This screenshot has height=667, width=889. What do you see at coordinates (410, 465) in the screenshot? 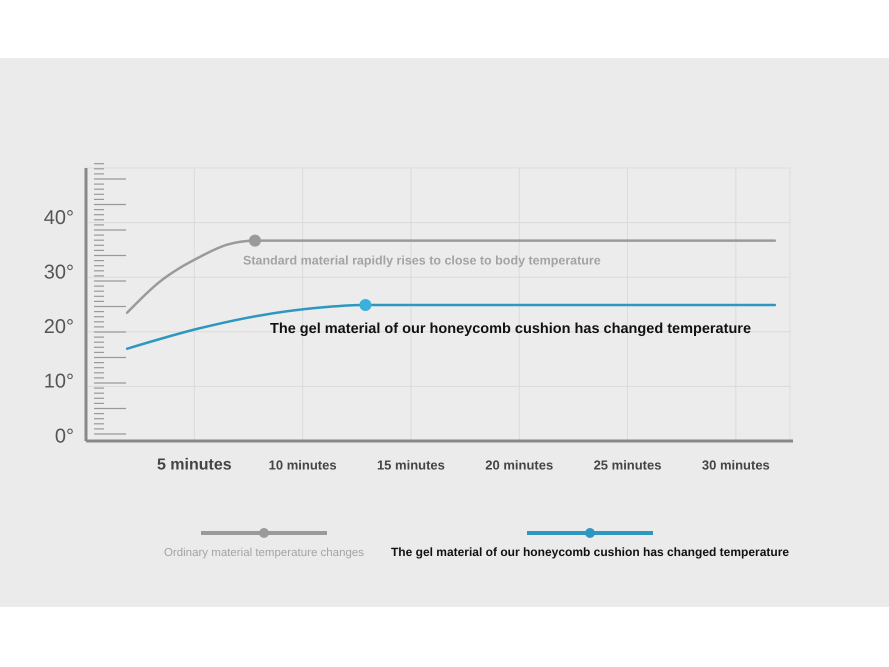
I see `x-tick-label: 15 minutes` at bounding box center [410, 465].